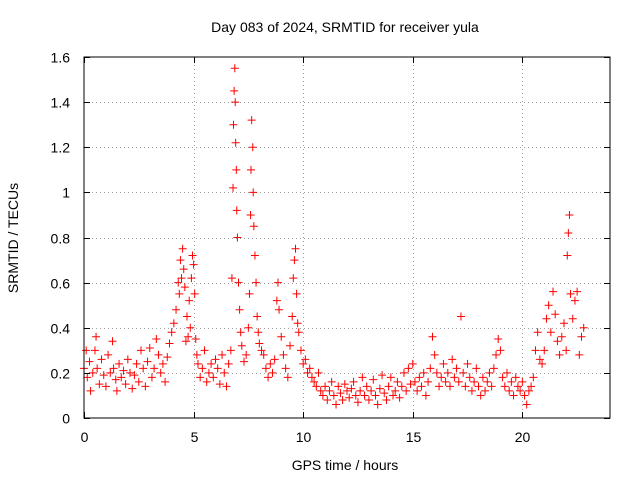 The image size is (640, 480). I want to click on x-tick-labels: 0 5 10 15 20, so click(306, 437).